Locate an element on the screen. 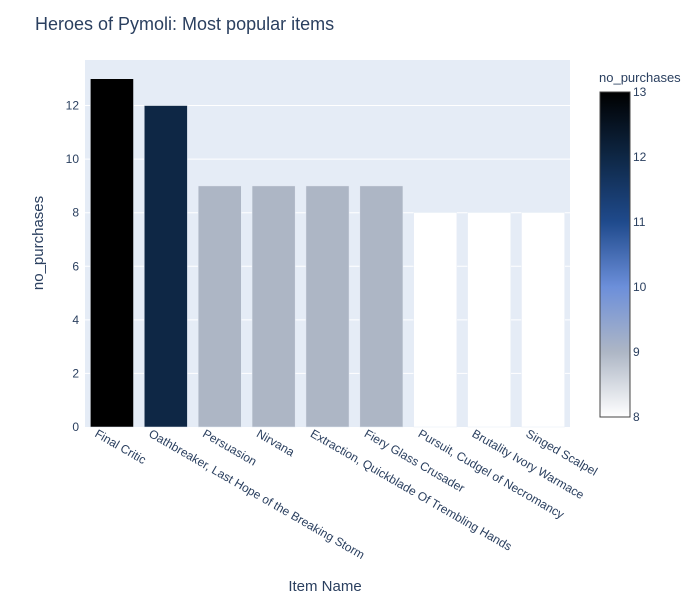 Image resolution: width=700 pixels, height=605 pixels. colorbar is located at coordinates (615, 254).